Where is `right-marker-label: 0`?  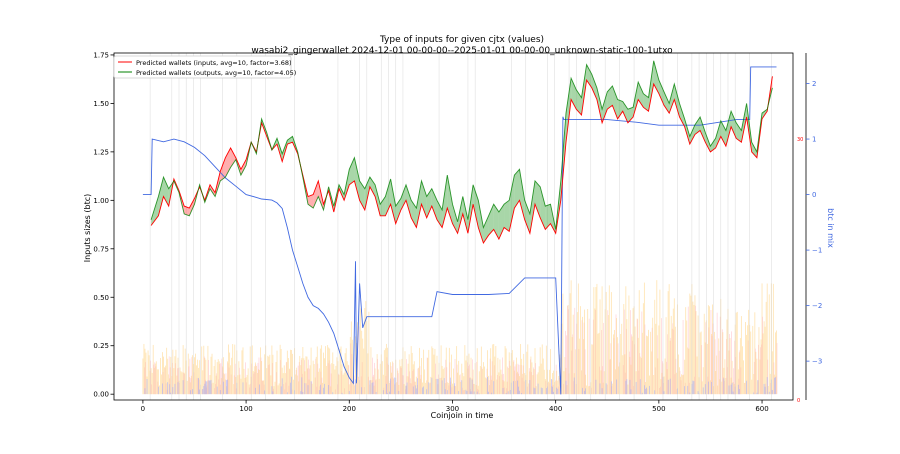 right-marker-label: 0 is located at coordinates (798, 401).